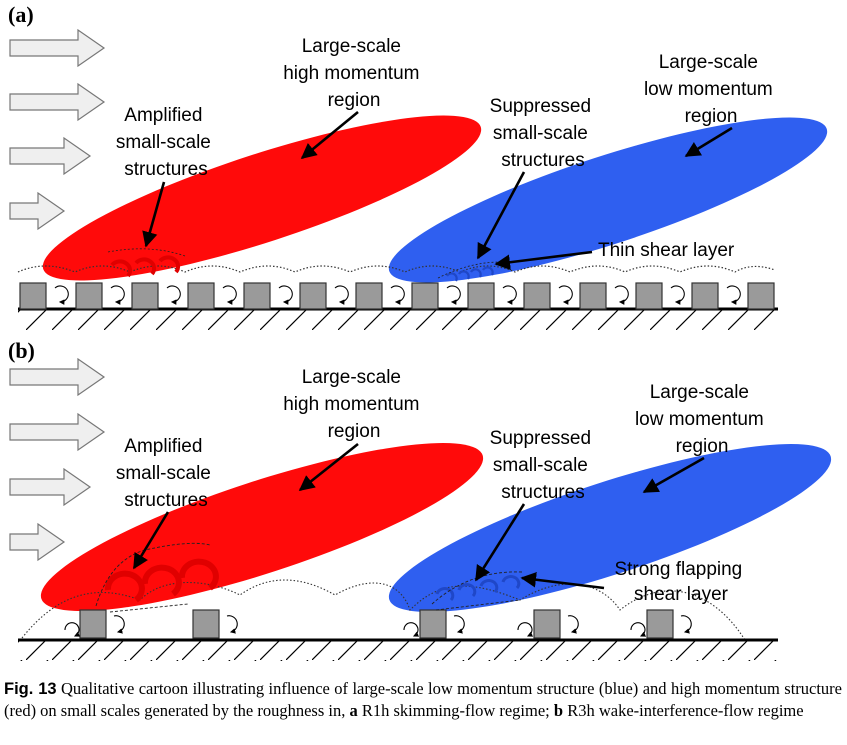  What do you see at coordinates (683, 710) in the screenshot?
I see `caption-text-3: R3h wake-interference-flow regime` at bounding box center [683, 710].